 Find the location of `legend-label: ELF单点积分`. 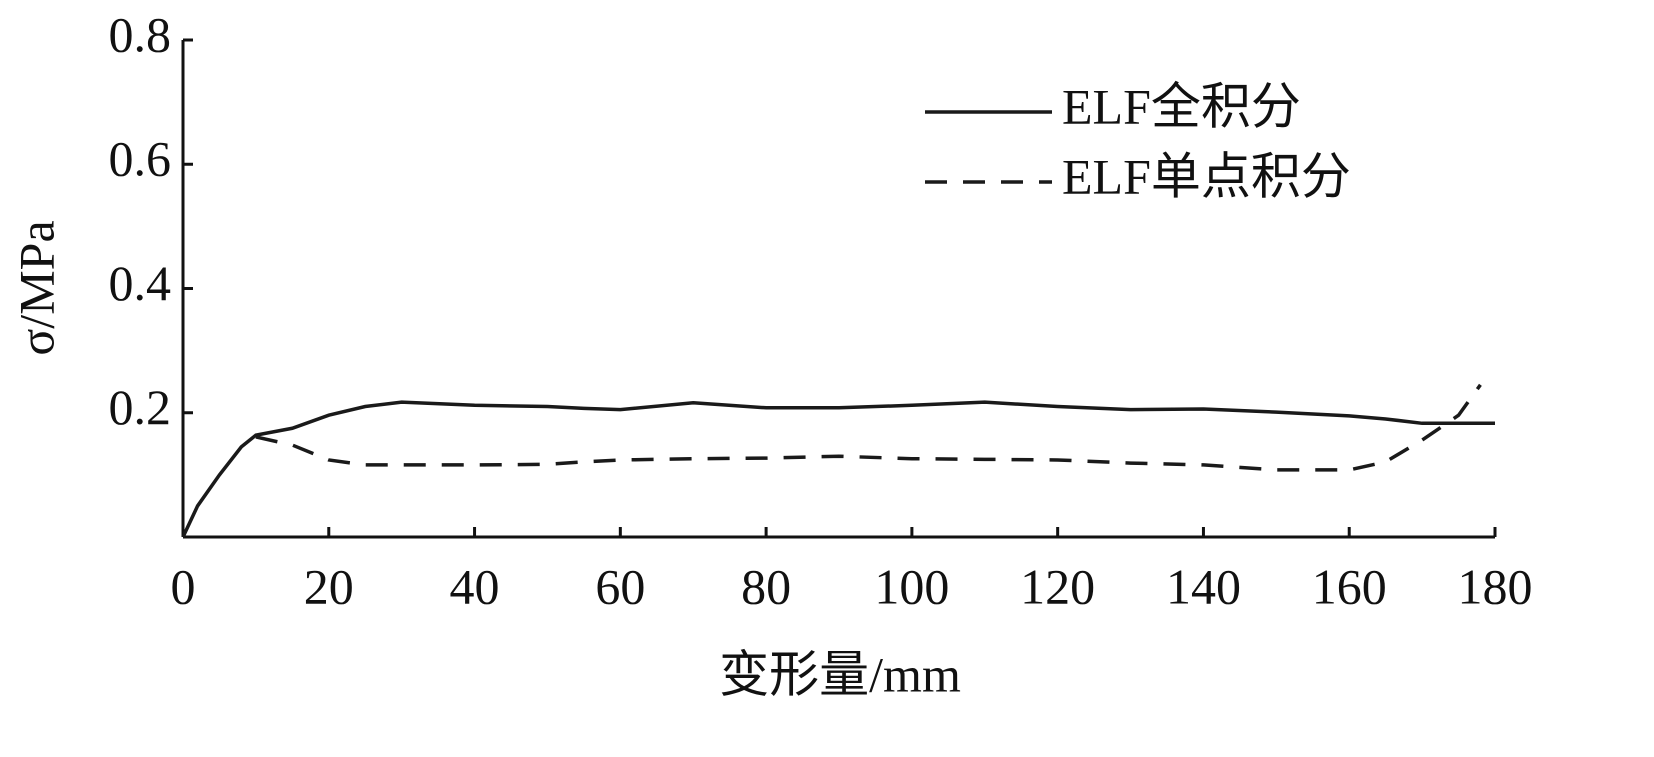

legend-label: ELF单点积分 is located at coordinates (1206, 176).